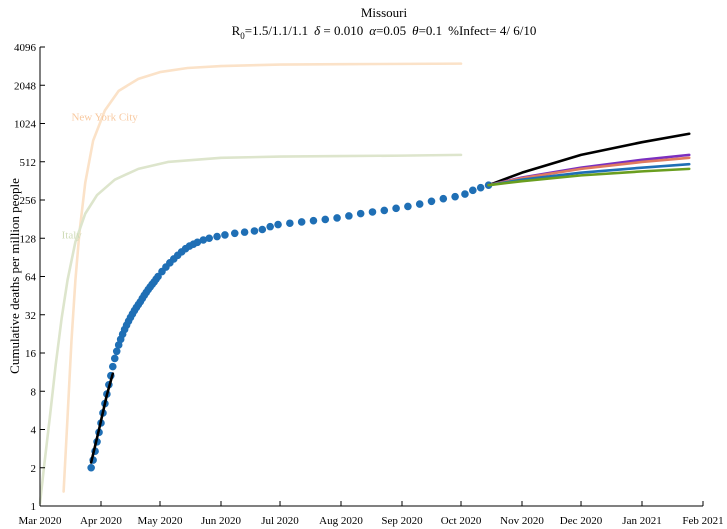 This screenshot has width=727, height=529. I want to click on y-tick-label: 2048, so click(25, 86).